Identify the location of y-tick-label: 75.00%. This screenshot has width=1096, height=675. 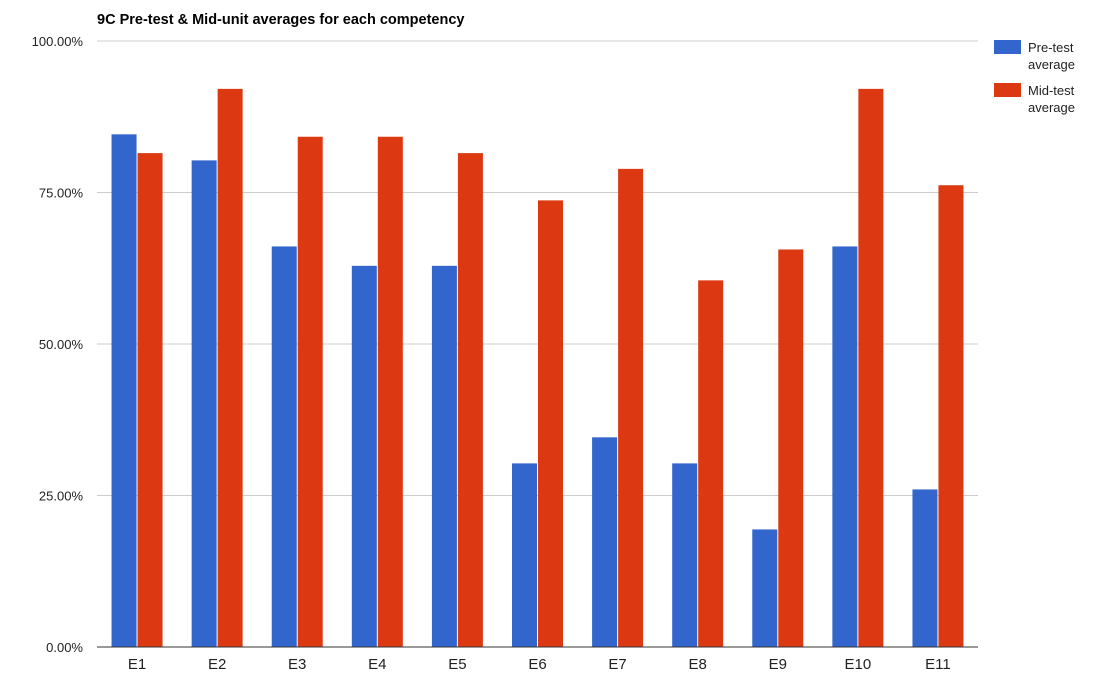
(61, 193).